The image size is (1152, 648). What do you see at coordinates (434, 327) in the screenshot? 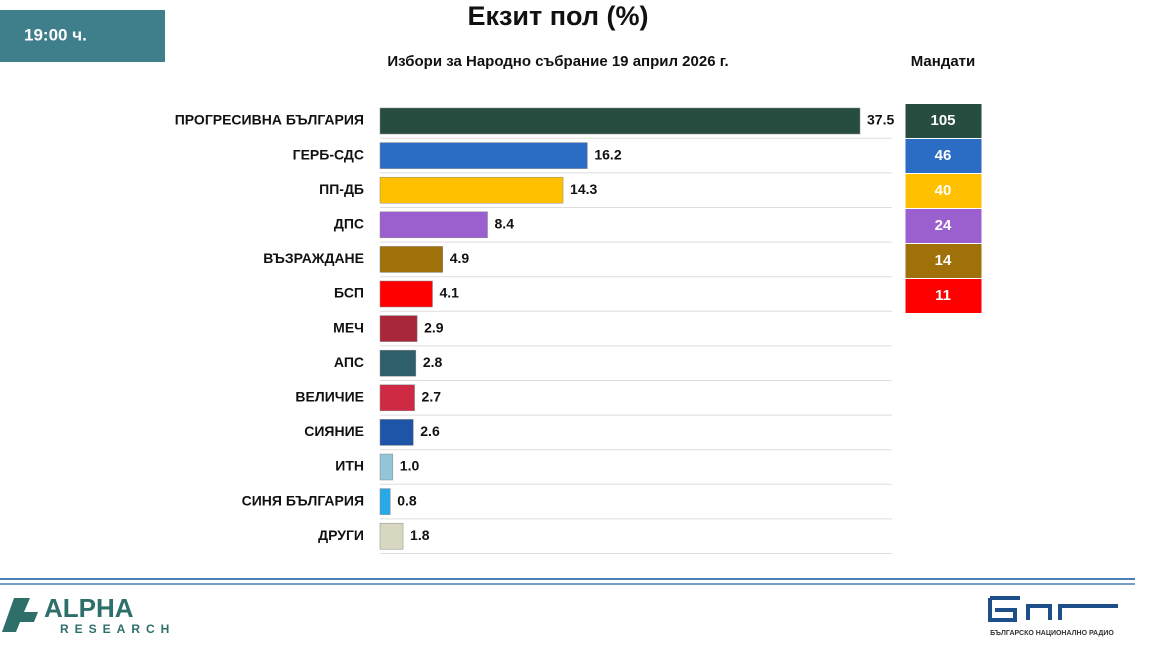
I see `value-label: 2.9` at bounding box center [434, 327].